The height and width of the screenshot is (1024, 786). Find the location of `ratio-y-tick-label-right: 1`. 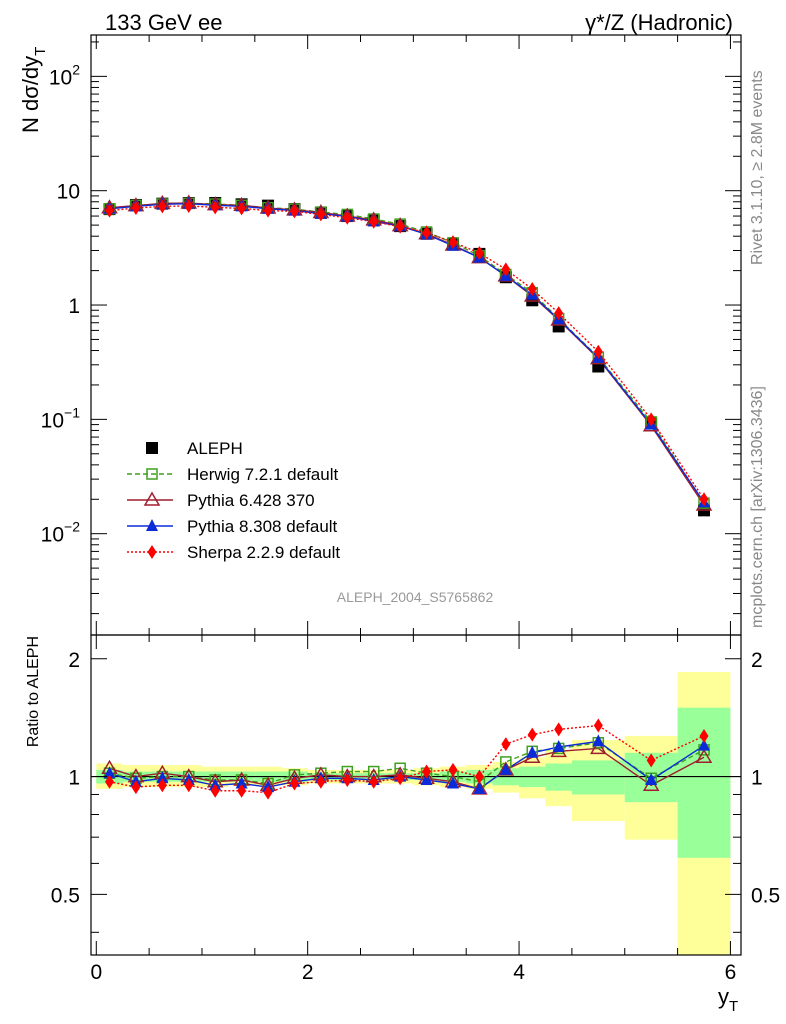

ratio-y-tick-label-right: 1 is located at coordinates (757, 778).